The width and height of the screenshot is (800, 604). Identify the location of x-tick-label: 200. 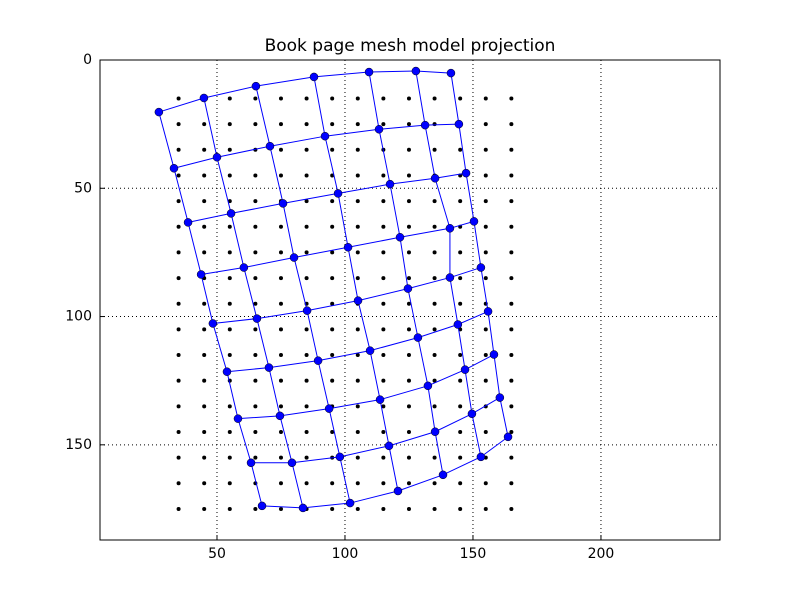
(601, 554).